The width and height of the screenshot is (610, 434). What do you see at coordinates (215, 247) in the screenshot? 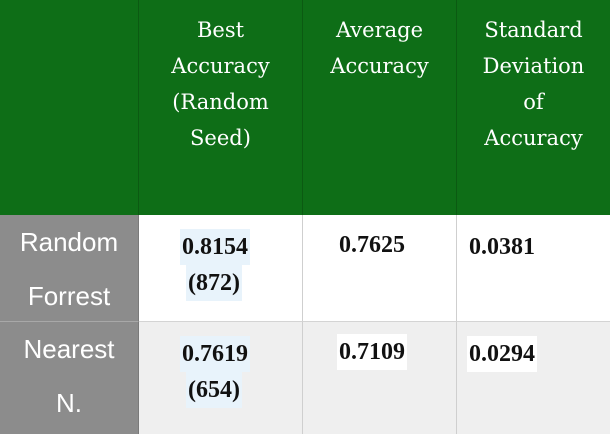
I see `best-accuracy-value: 0.8154` at bounding box center [215, 247].